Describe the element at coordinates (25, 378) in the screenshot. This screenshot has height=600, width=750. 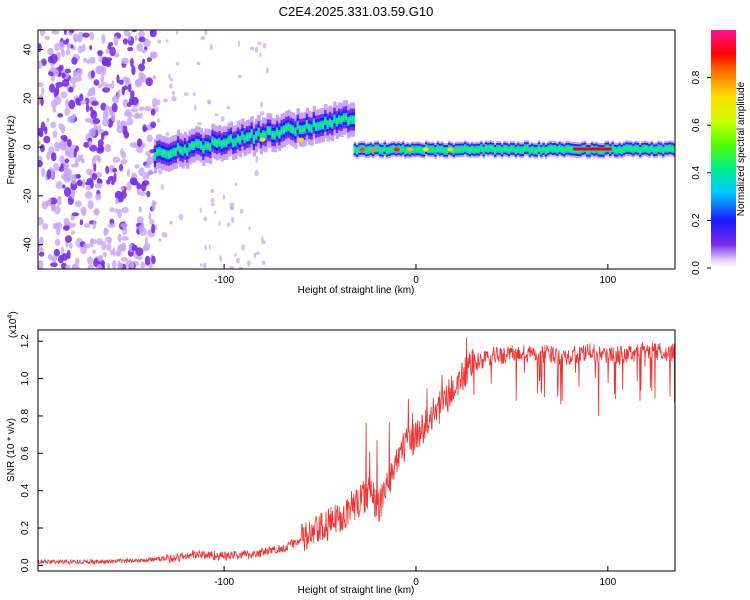
I see `snr-y-tick-label: 1.0` at that location.